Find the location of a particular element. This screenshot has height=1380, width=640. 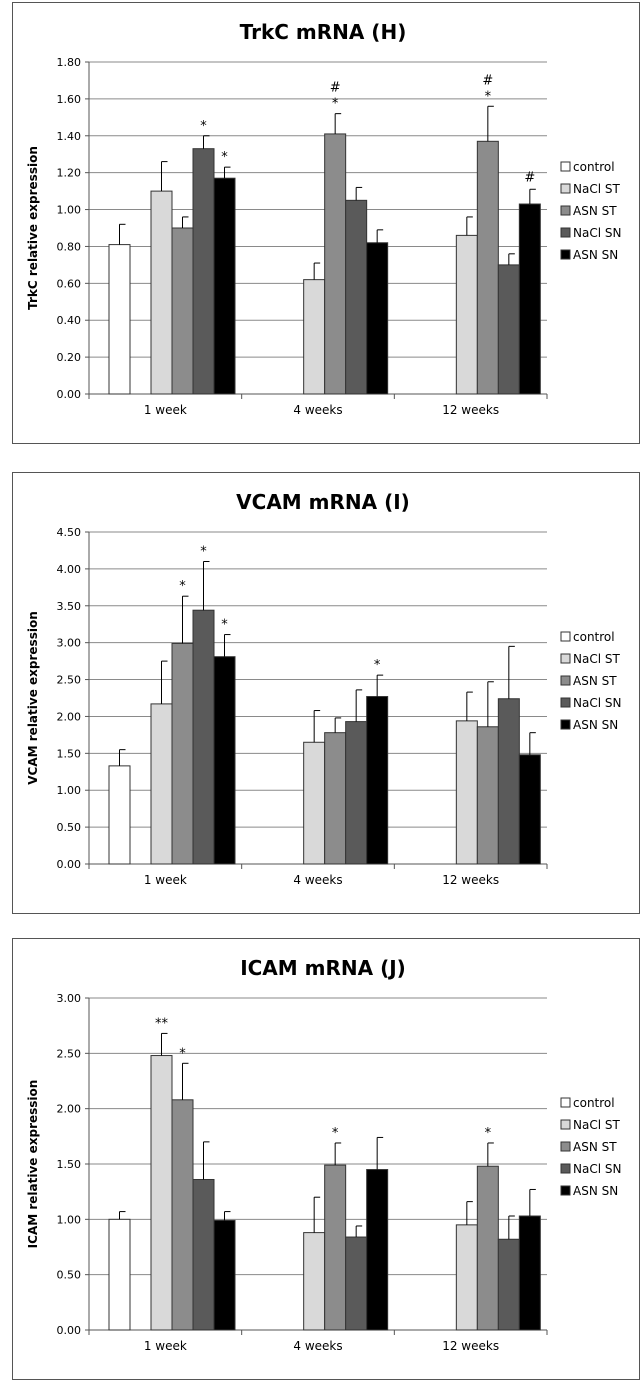

y-axis-label: TrkC relative expression is located at coordinates (33, 228).